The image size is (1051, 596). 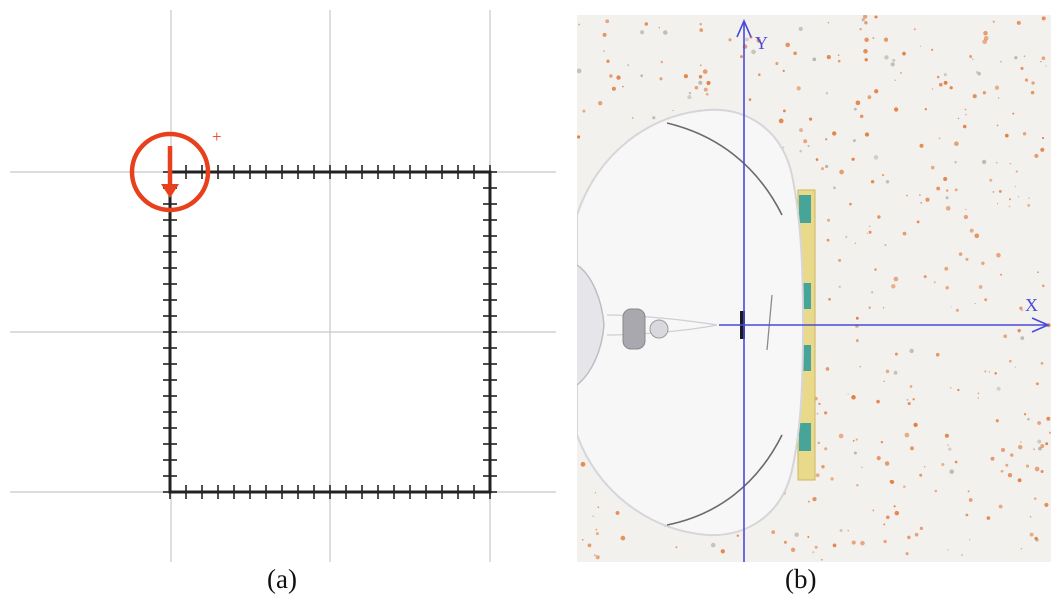 I want to click on robot-position-marker, so click(x=170, y=172).